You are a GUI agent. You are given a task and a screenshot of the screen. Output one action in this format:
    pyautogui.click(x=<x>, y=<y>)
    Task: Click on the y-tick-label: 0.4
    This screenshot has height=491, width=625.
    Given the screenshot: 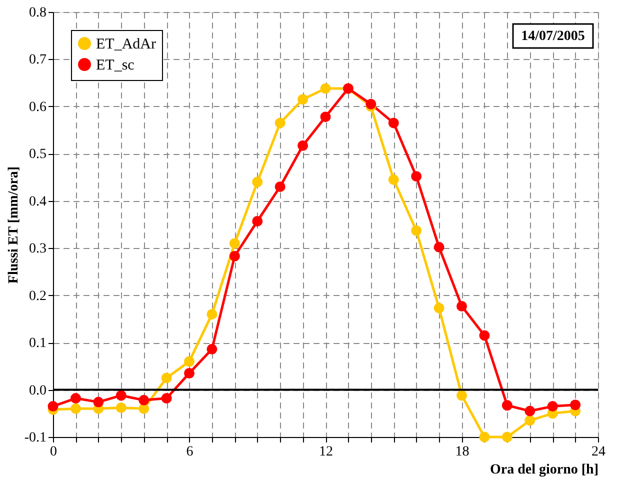 What is the action you would take?
    pyautogui.click(x=37, y=202)
    